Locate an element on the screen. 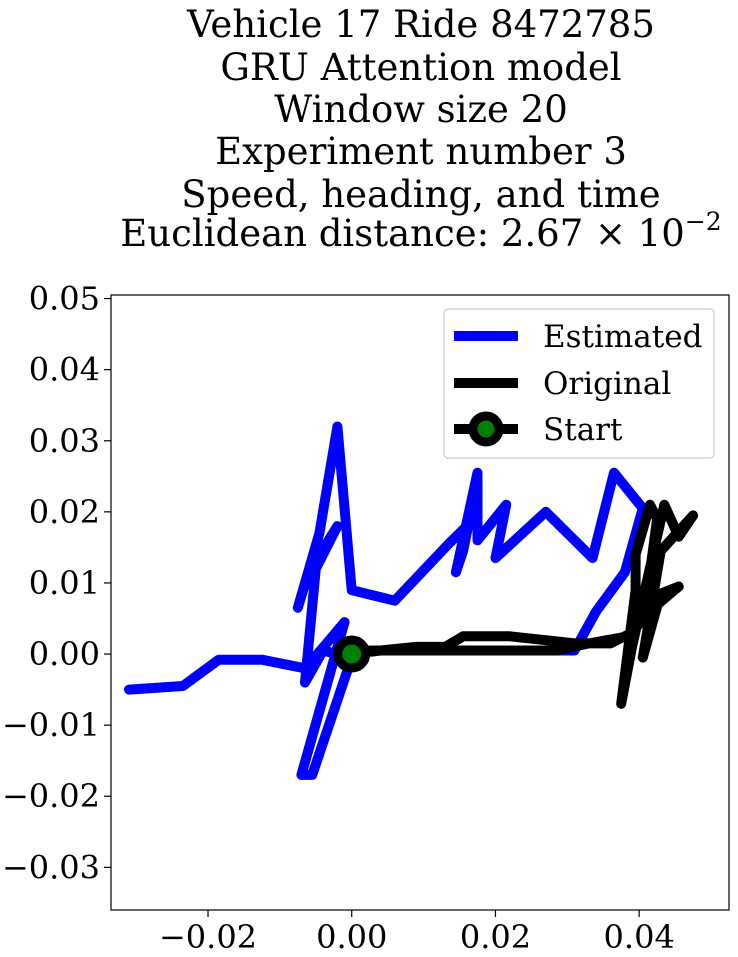 The image size is (738, 957). y-tick-label: 0.02 is located at coordinates (64, 512).